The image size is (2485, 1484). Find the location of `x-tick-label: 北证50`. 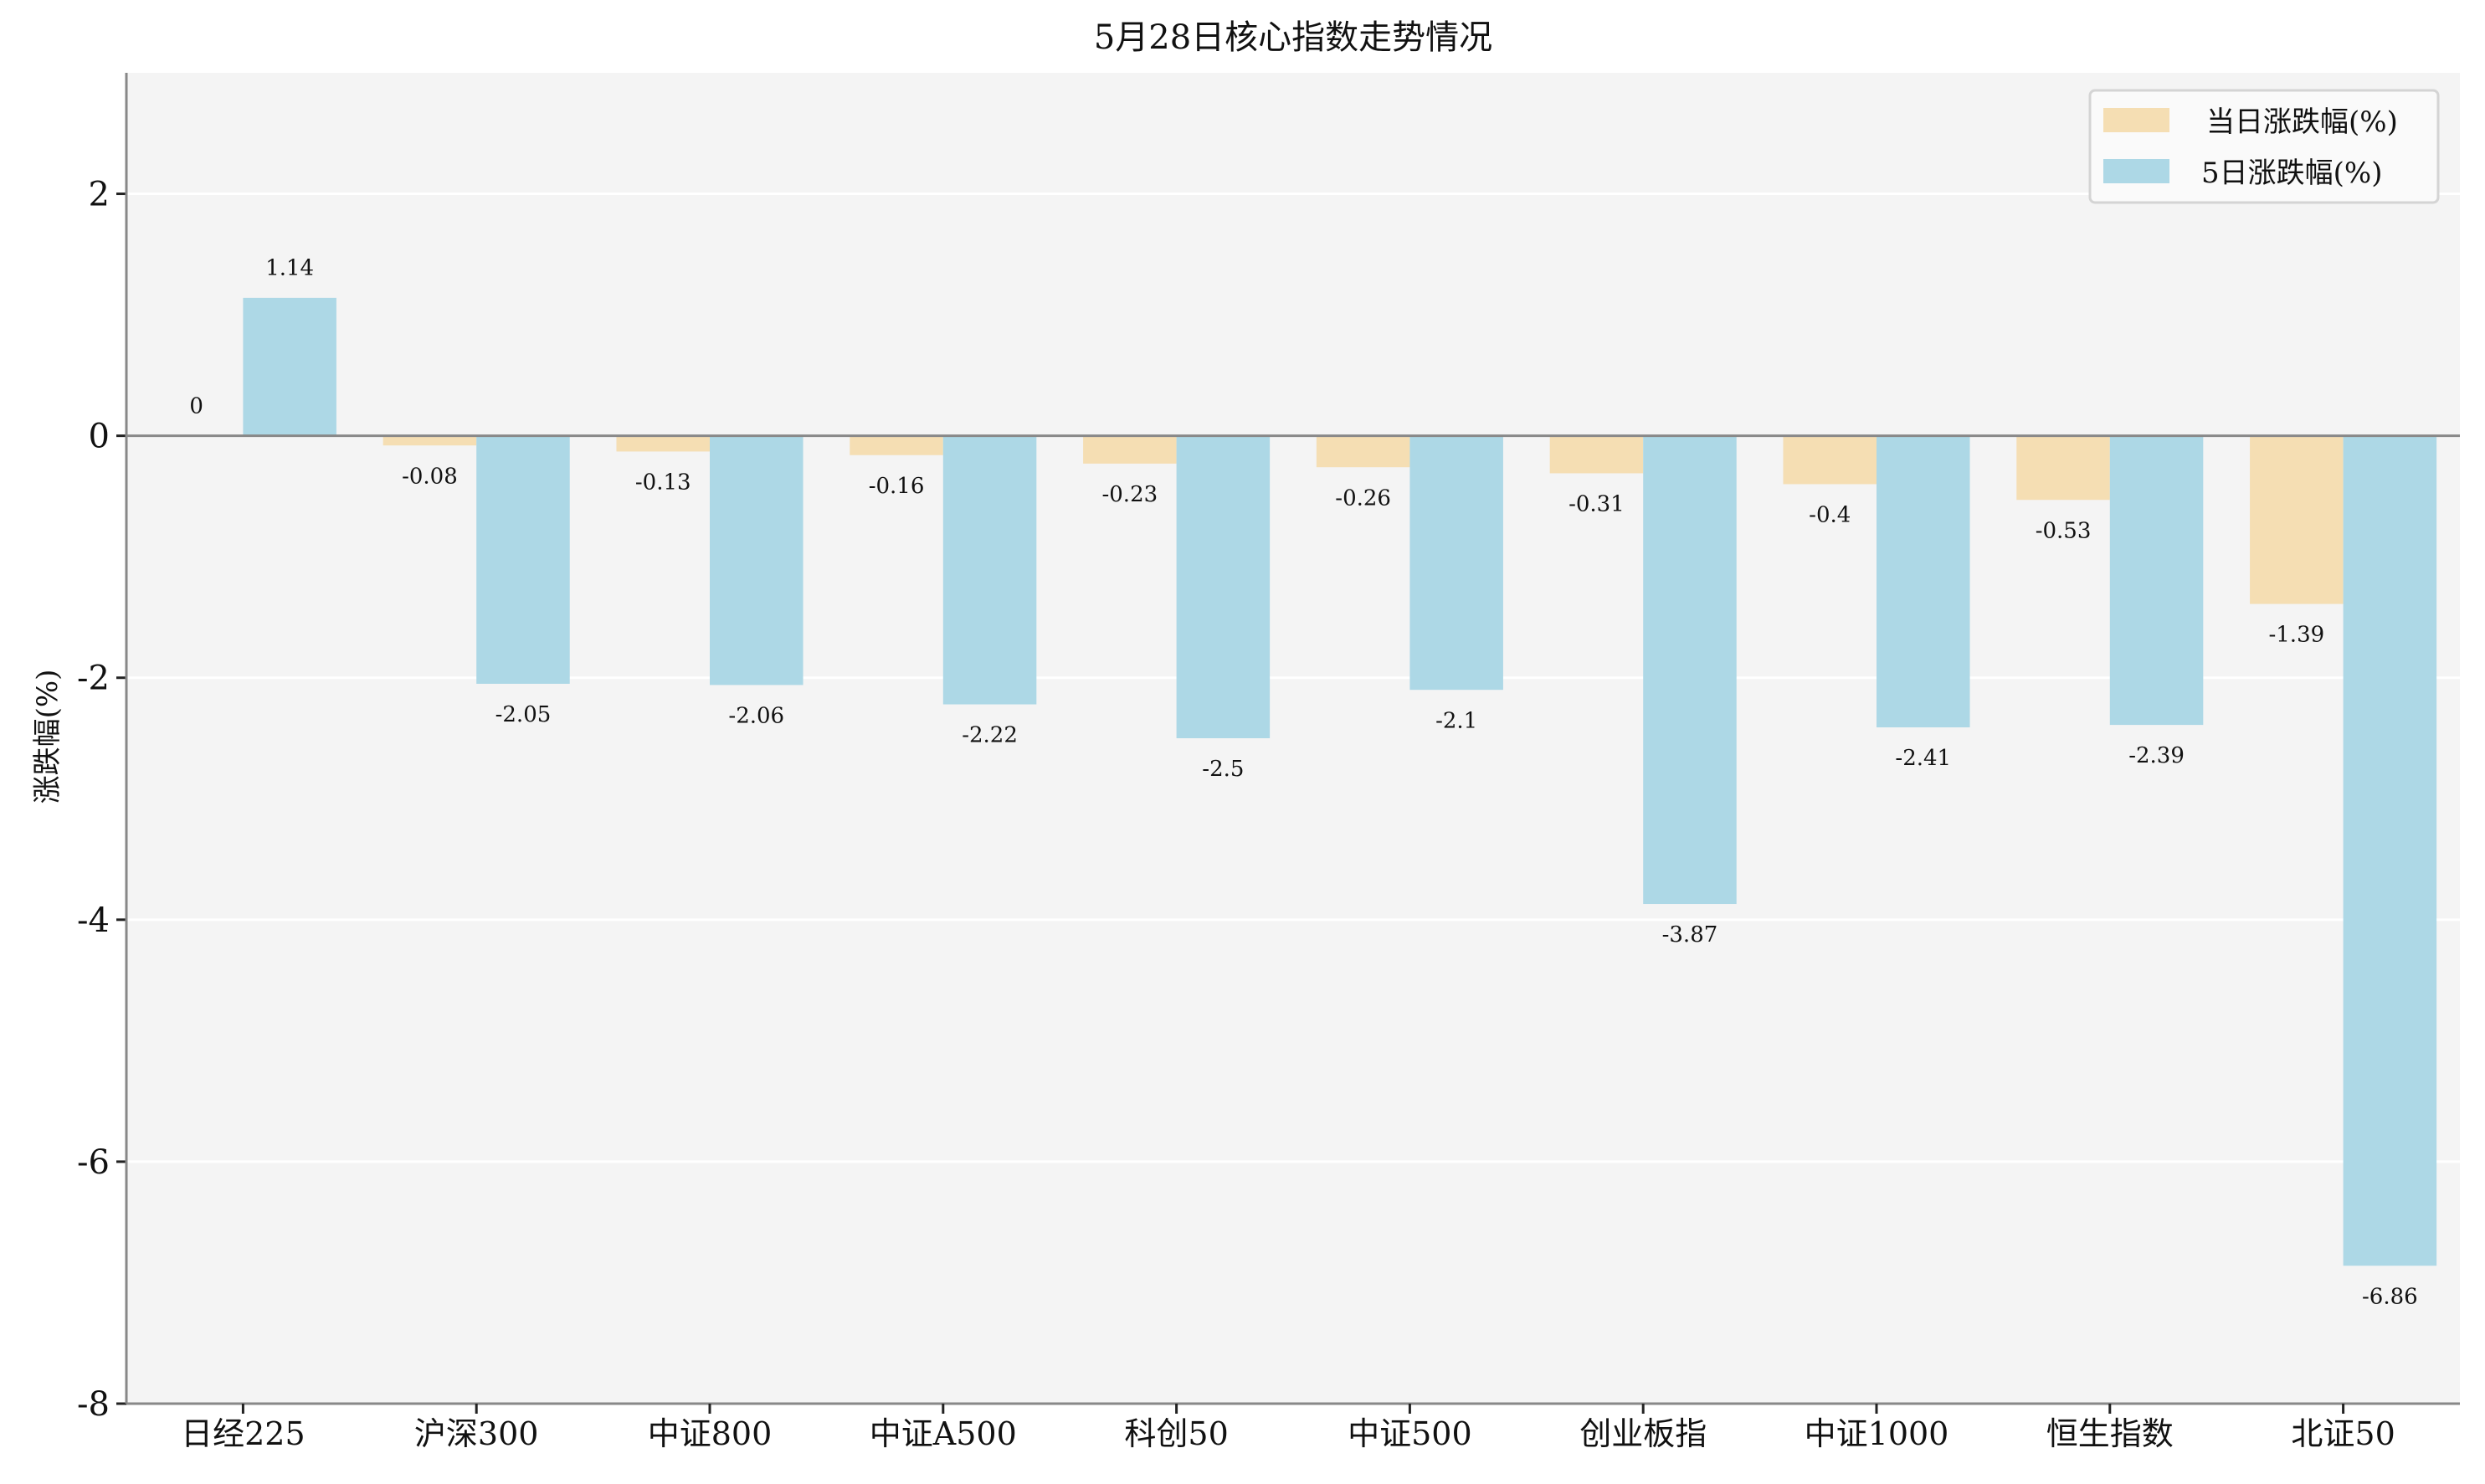

x-tick-label: 北证50 is located at coordinates (2343, 1434).